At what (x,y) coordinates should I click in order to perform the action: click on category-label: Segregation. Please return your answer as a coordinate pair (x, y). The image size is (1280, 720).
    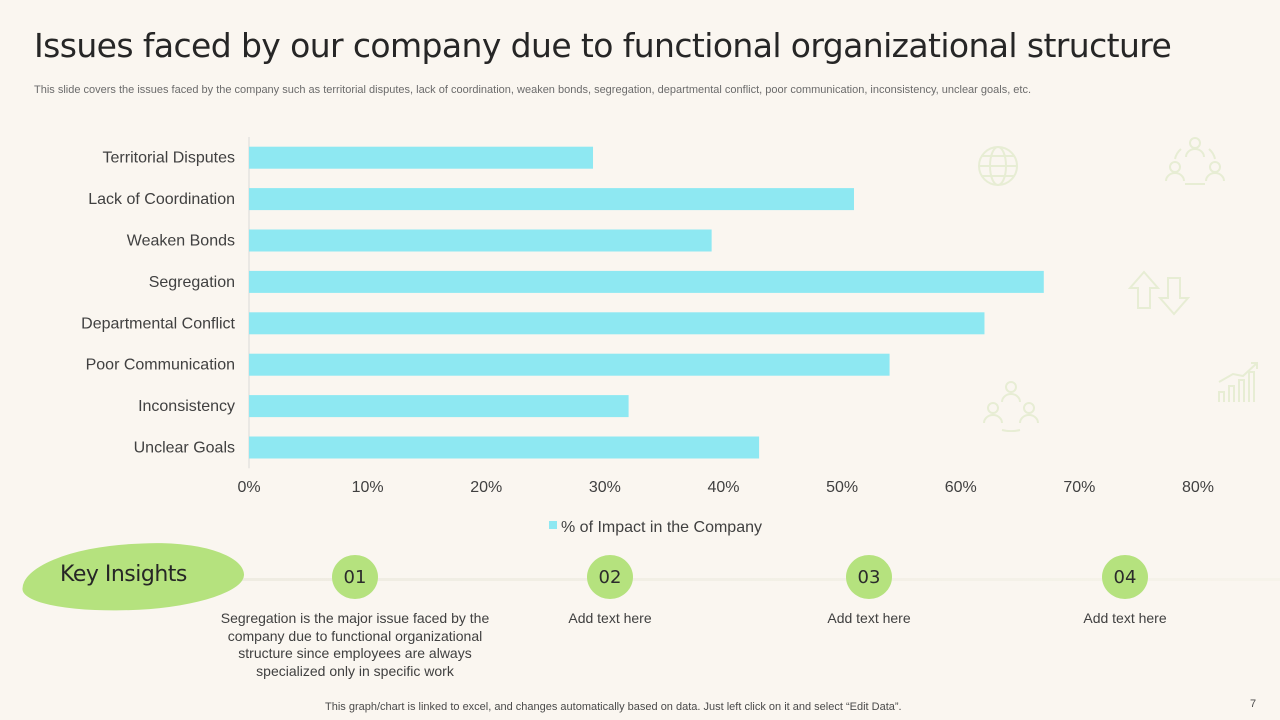
    Looking at the image, I should click on (192, 282).